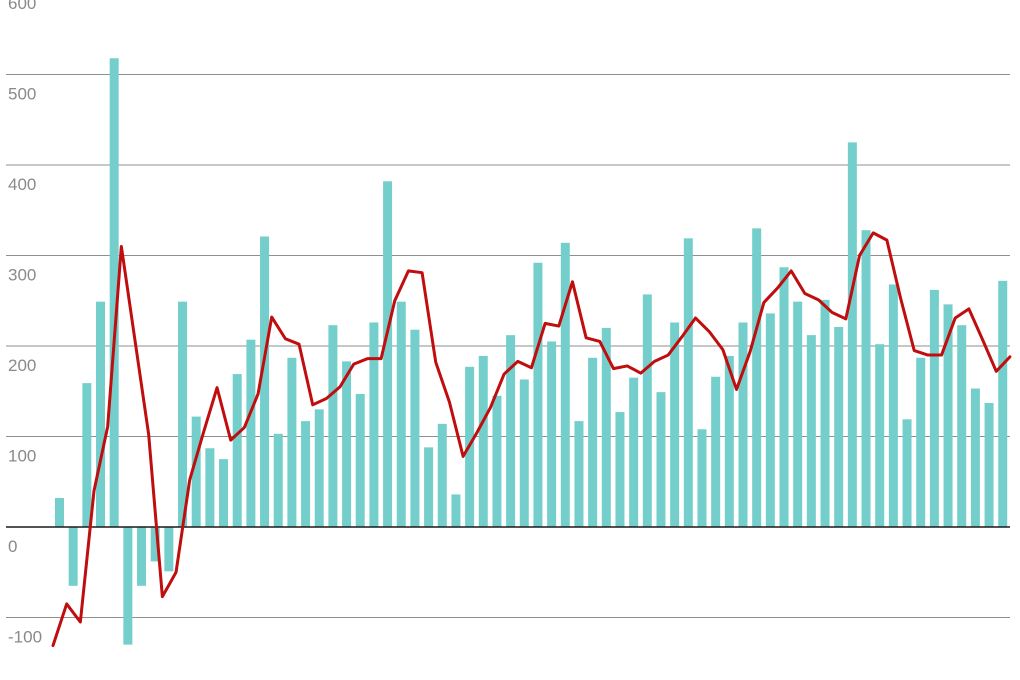 This screenshot has width=1020, height=680. What do you see at coordinates (22, 275) in the screenshot?
I see `y-tick-label: 300` at bounding box center [22, 275].